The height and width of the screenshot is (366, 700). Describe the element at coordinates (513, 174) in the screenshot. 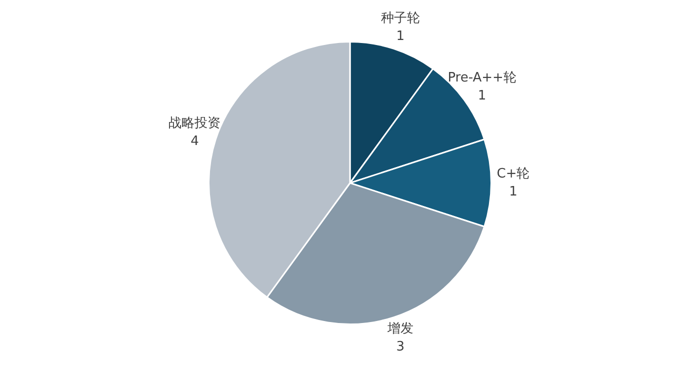

I see `slice-label: C+轮` at that location.